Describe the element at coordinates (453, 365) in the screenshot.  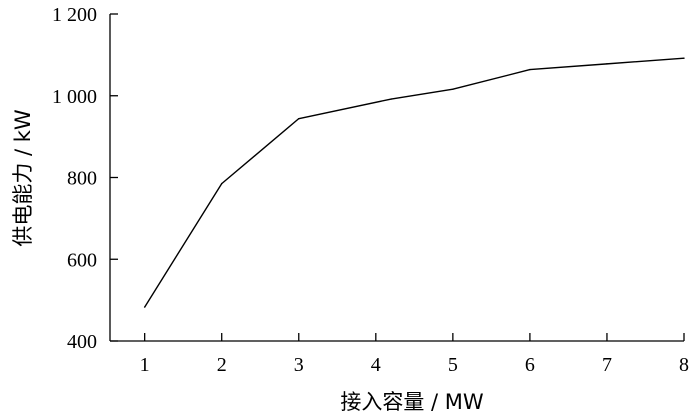
I see `x-tick-label: 5` at that location.